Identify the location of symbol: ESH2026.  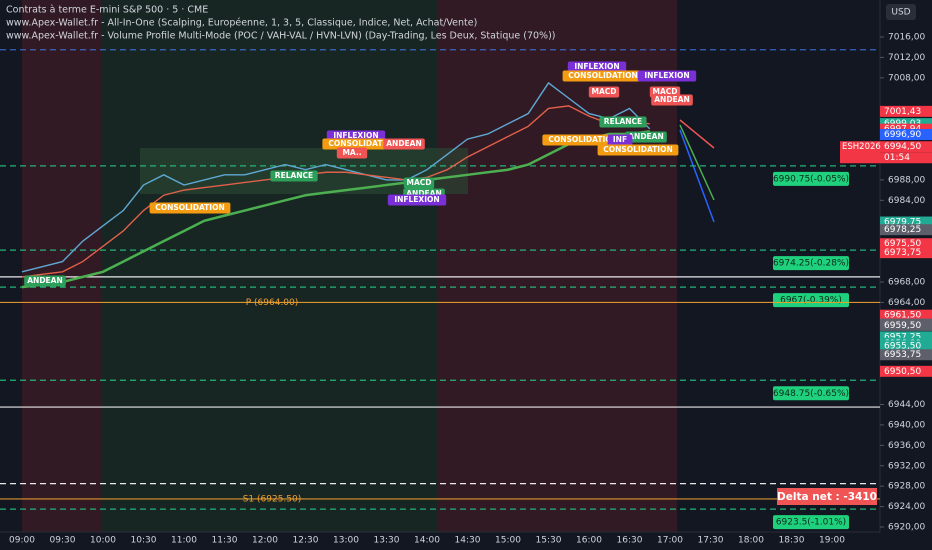
(861, 147).